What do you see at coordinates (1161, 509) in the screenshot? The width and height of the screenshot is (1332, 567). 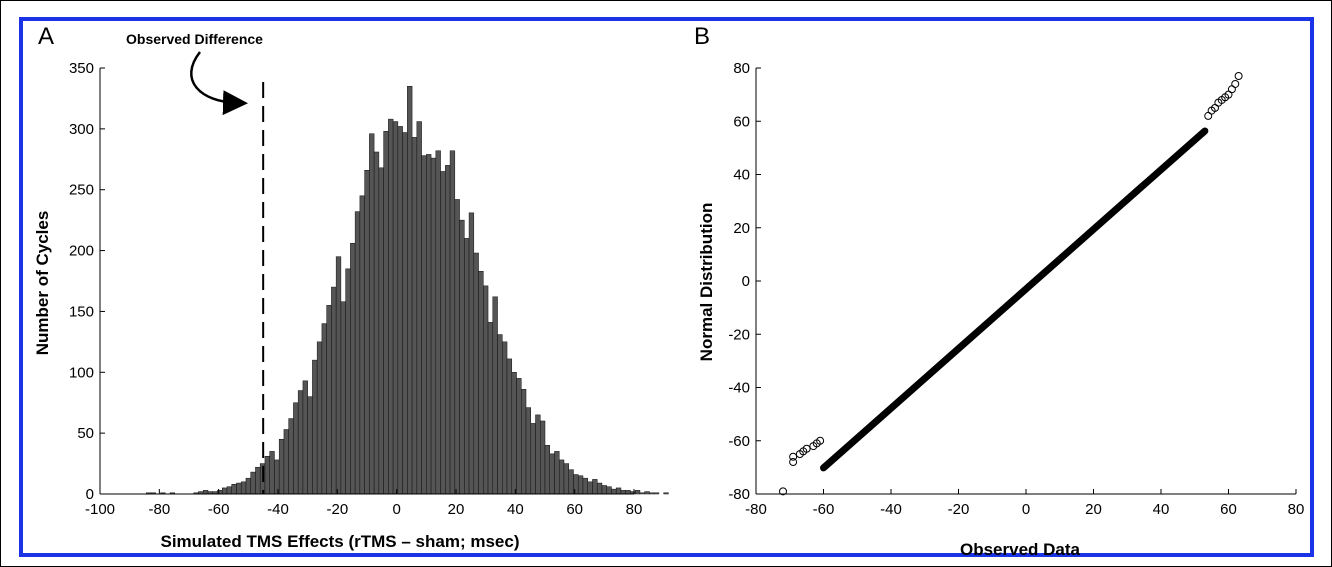 I see `x-tick-label: 40` at bounding box center [1161, 509].